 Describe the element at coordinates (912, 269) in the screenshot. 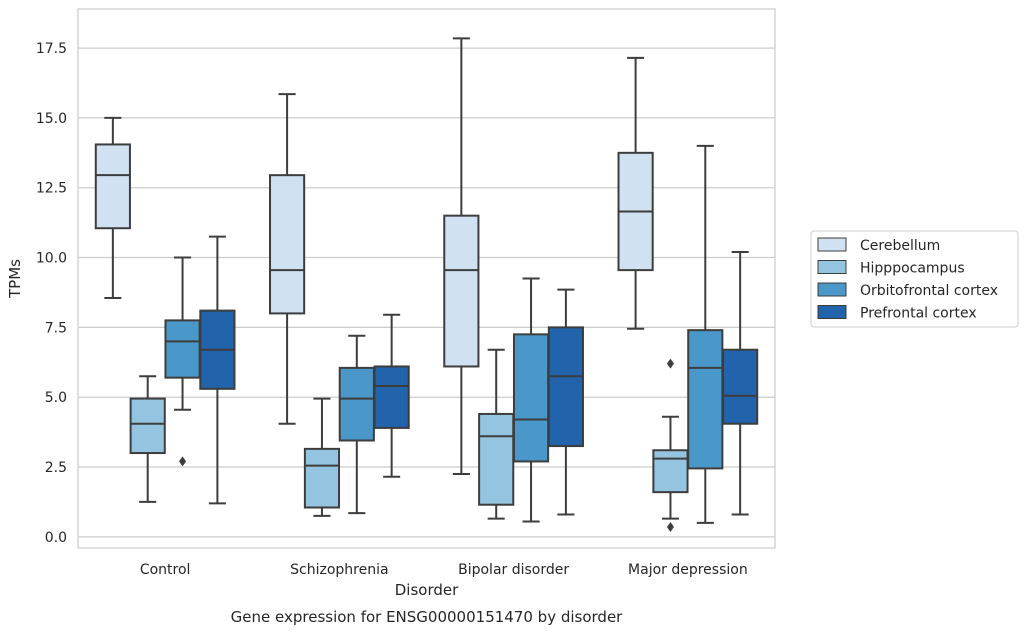

I see `legend-label: Hipppocampus` at that location.